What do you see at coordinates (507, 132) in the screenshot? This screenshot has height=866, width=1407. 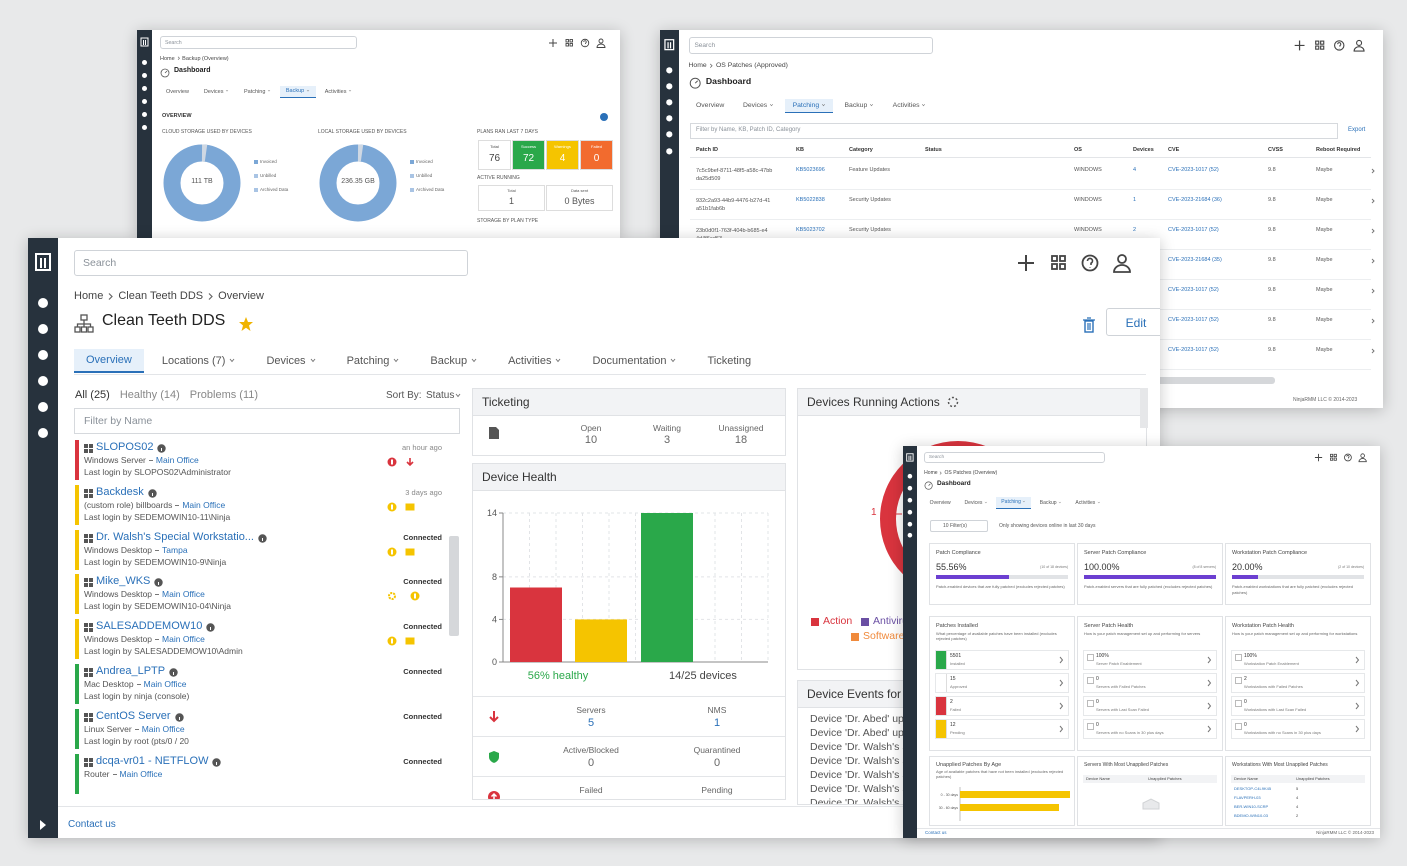 I see `plans-title: PLANS RAN LAST 7 DAYS` at bounding box center [507, 132].